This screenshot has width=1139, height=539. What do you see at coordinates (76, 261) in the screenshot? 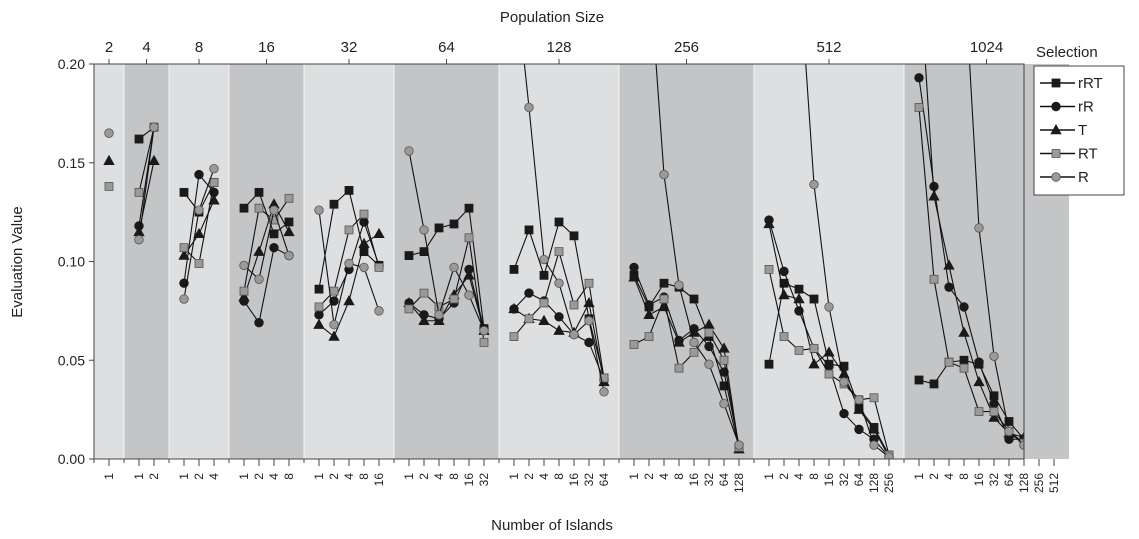
I see `y-axis: 0.00 0.05 0.10 0.15 0.20` at bounding box center [76, 261].